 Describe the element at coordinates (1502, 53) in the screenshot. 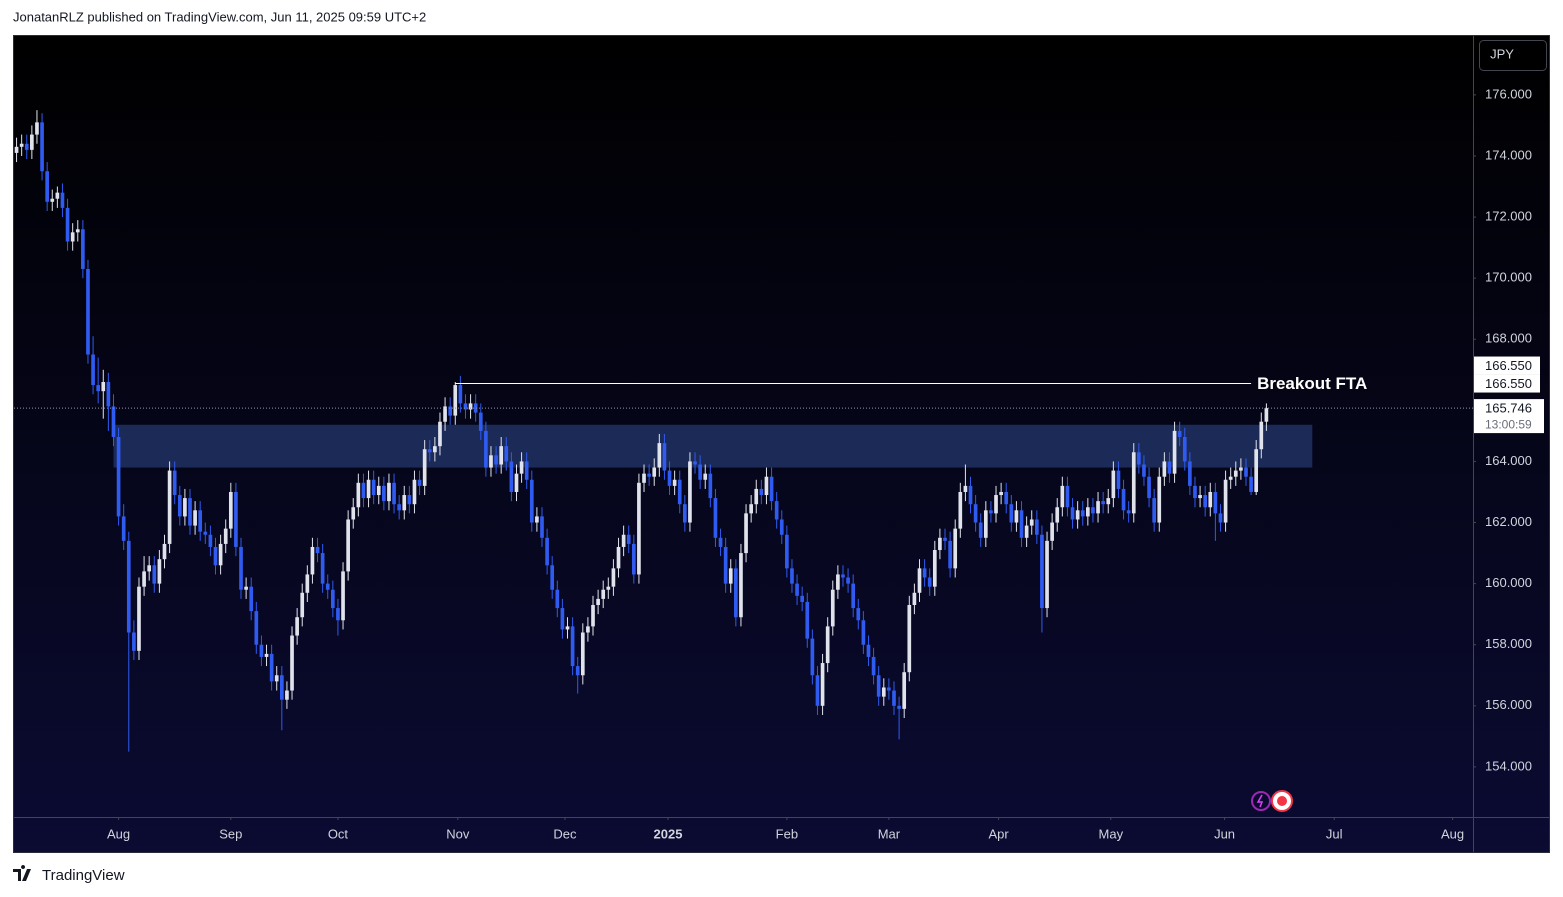

I see `currency-label: JPY` at that location.